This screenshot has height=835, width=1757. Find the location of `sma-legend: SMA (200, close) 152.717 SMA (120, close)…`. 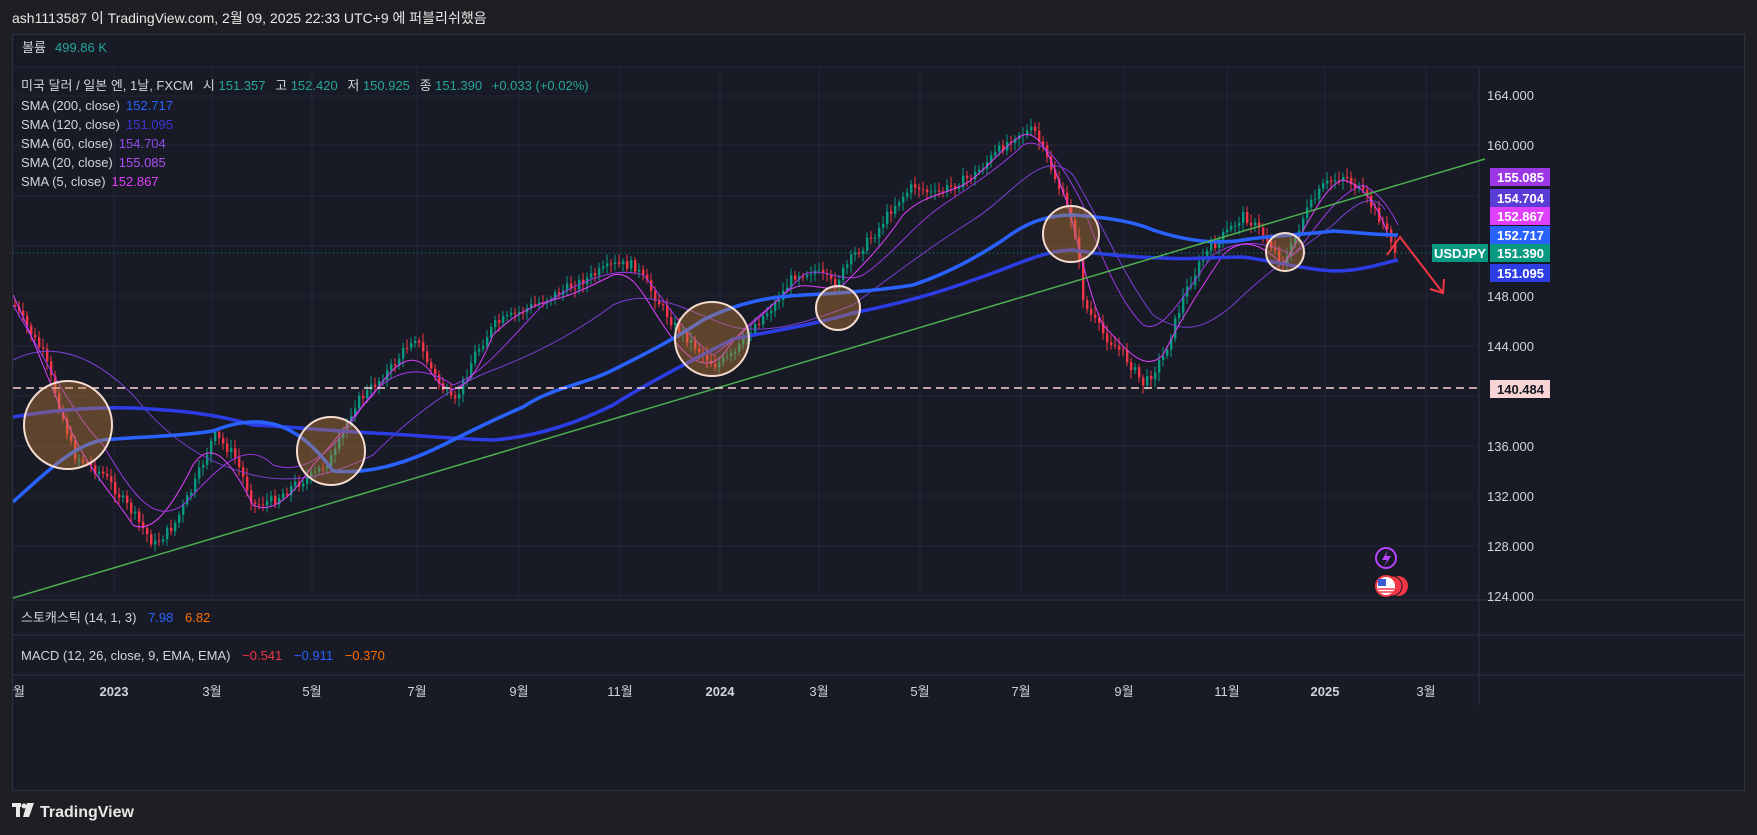

sma-legend: SMA (200, close) 152.717 SMA (120, close)… is located at coordinates (97, 143).